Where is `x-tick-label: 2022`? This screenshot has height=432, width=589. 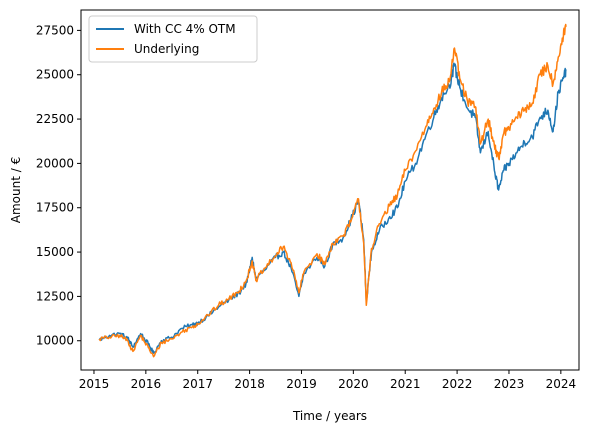 x-tick-label: 2022 is located at coordinates (457, 384).